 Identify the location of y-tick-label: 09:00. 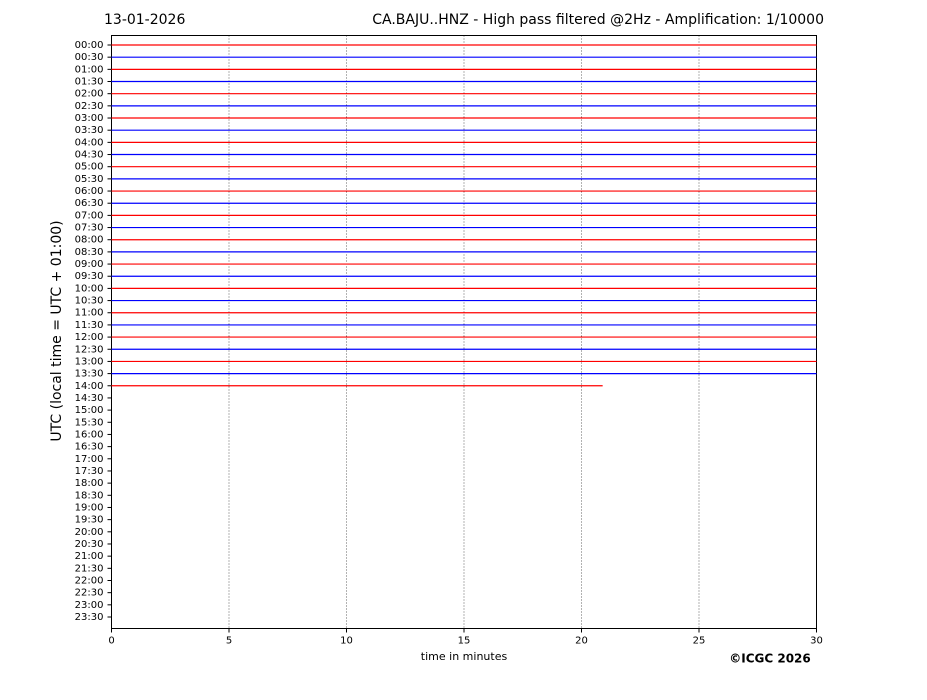
(89, 264).